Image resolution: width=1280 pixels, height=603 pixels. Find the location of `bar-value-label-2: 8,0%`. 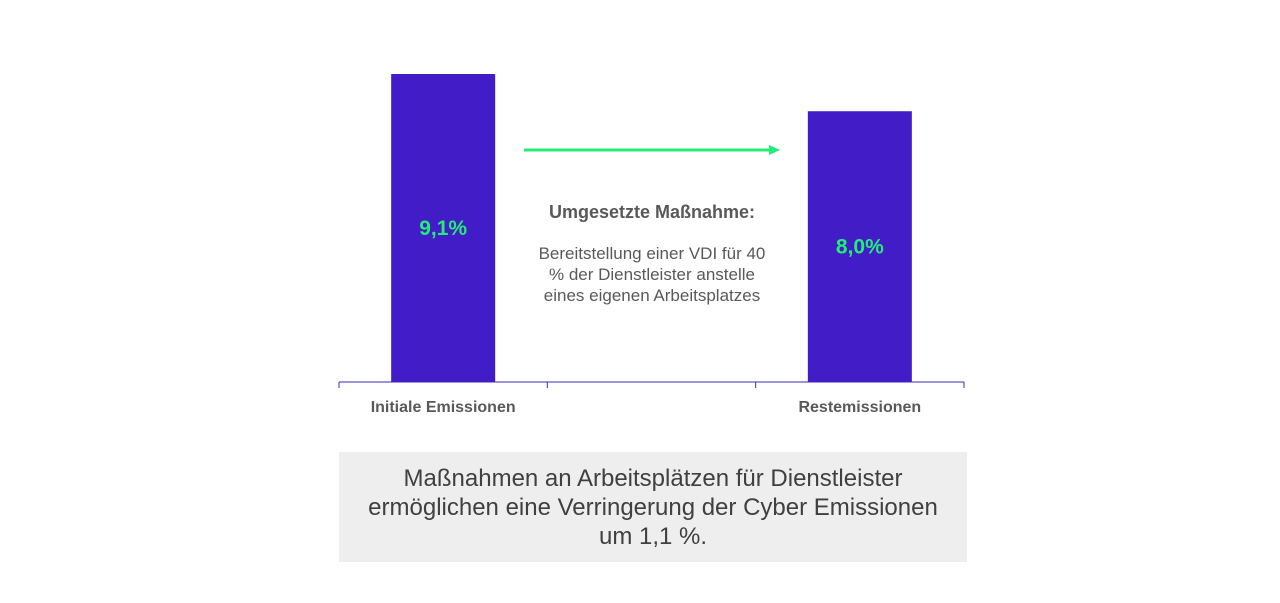

bar-value-label-2: 8,0% is located at coordinates (860, 247).